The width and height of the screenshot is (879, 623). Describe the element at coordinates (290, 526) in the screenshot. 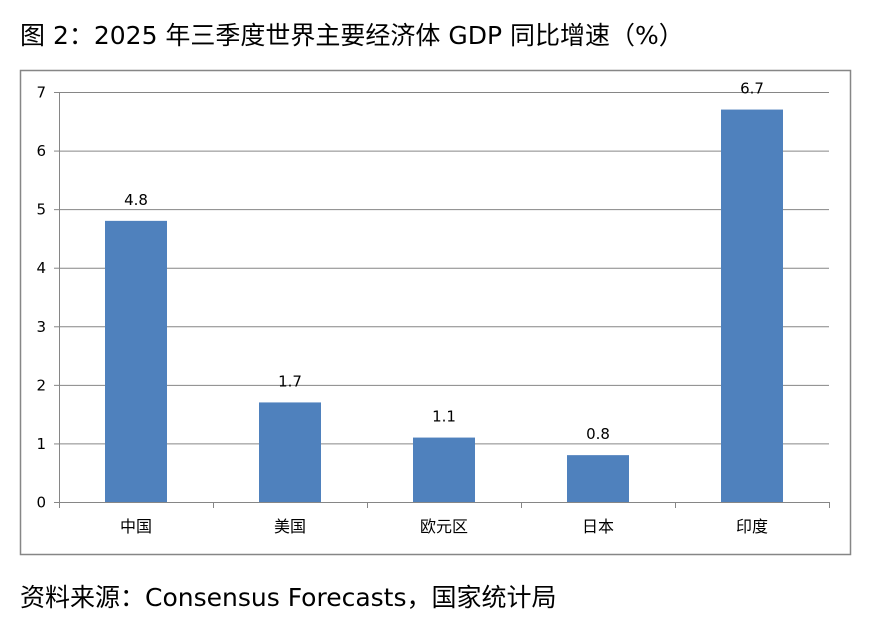

I see `x-tick-label: 美国` at that location.